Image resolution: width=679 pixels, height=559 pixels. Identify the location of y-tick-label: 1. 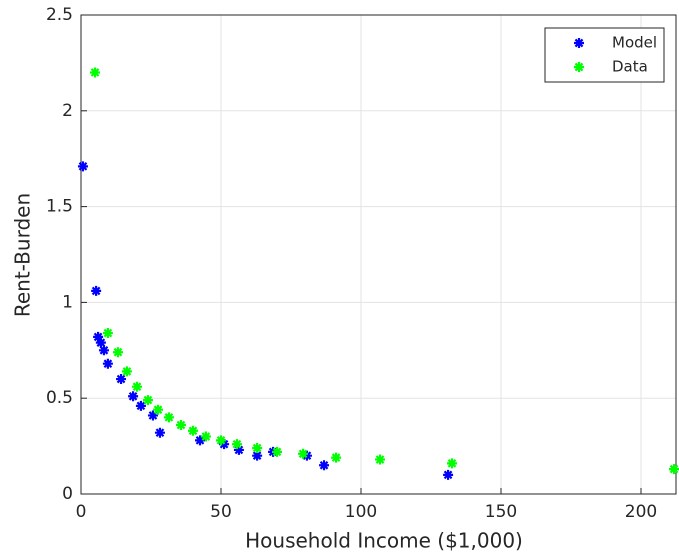
(67, 302).